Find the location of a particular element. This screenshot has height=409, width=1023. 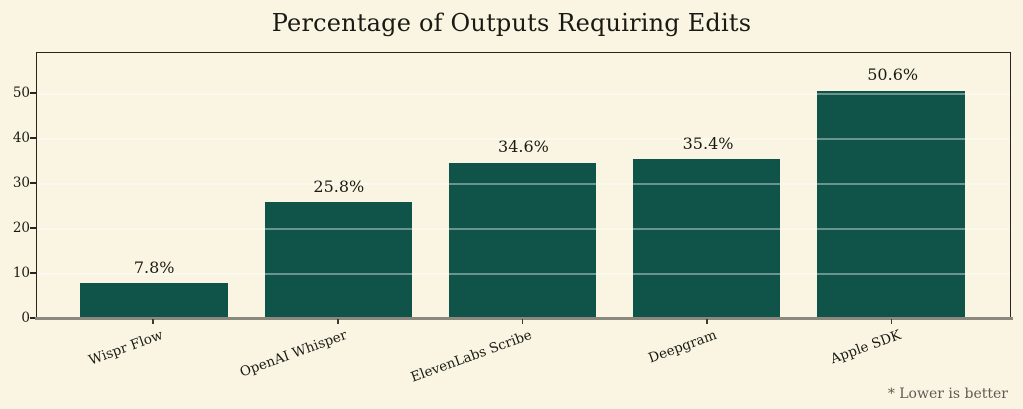

x-tick-label-2: ElevenLabs Scribe is located at coordinates (471, 356).